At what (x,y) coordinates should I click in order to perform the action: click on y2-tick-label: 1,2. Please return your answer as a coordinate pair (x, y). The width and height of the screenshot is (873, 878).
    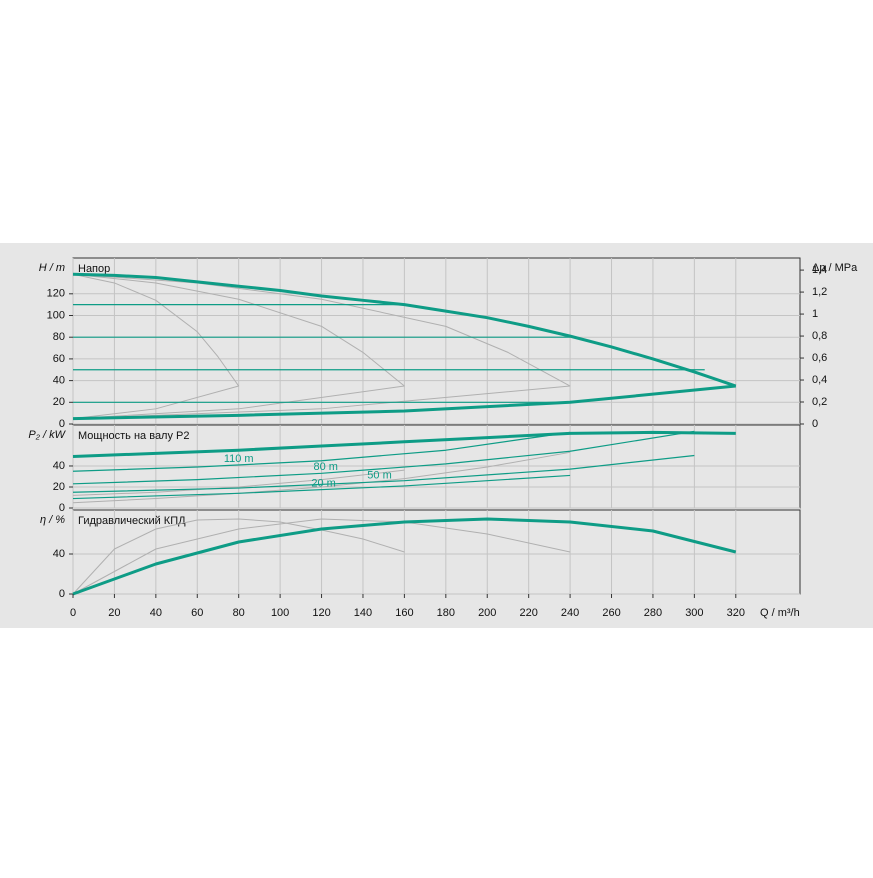
    Looking at the image, I should click on (819, 292).